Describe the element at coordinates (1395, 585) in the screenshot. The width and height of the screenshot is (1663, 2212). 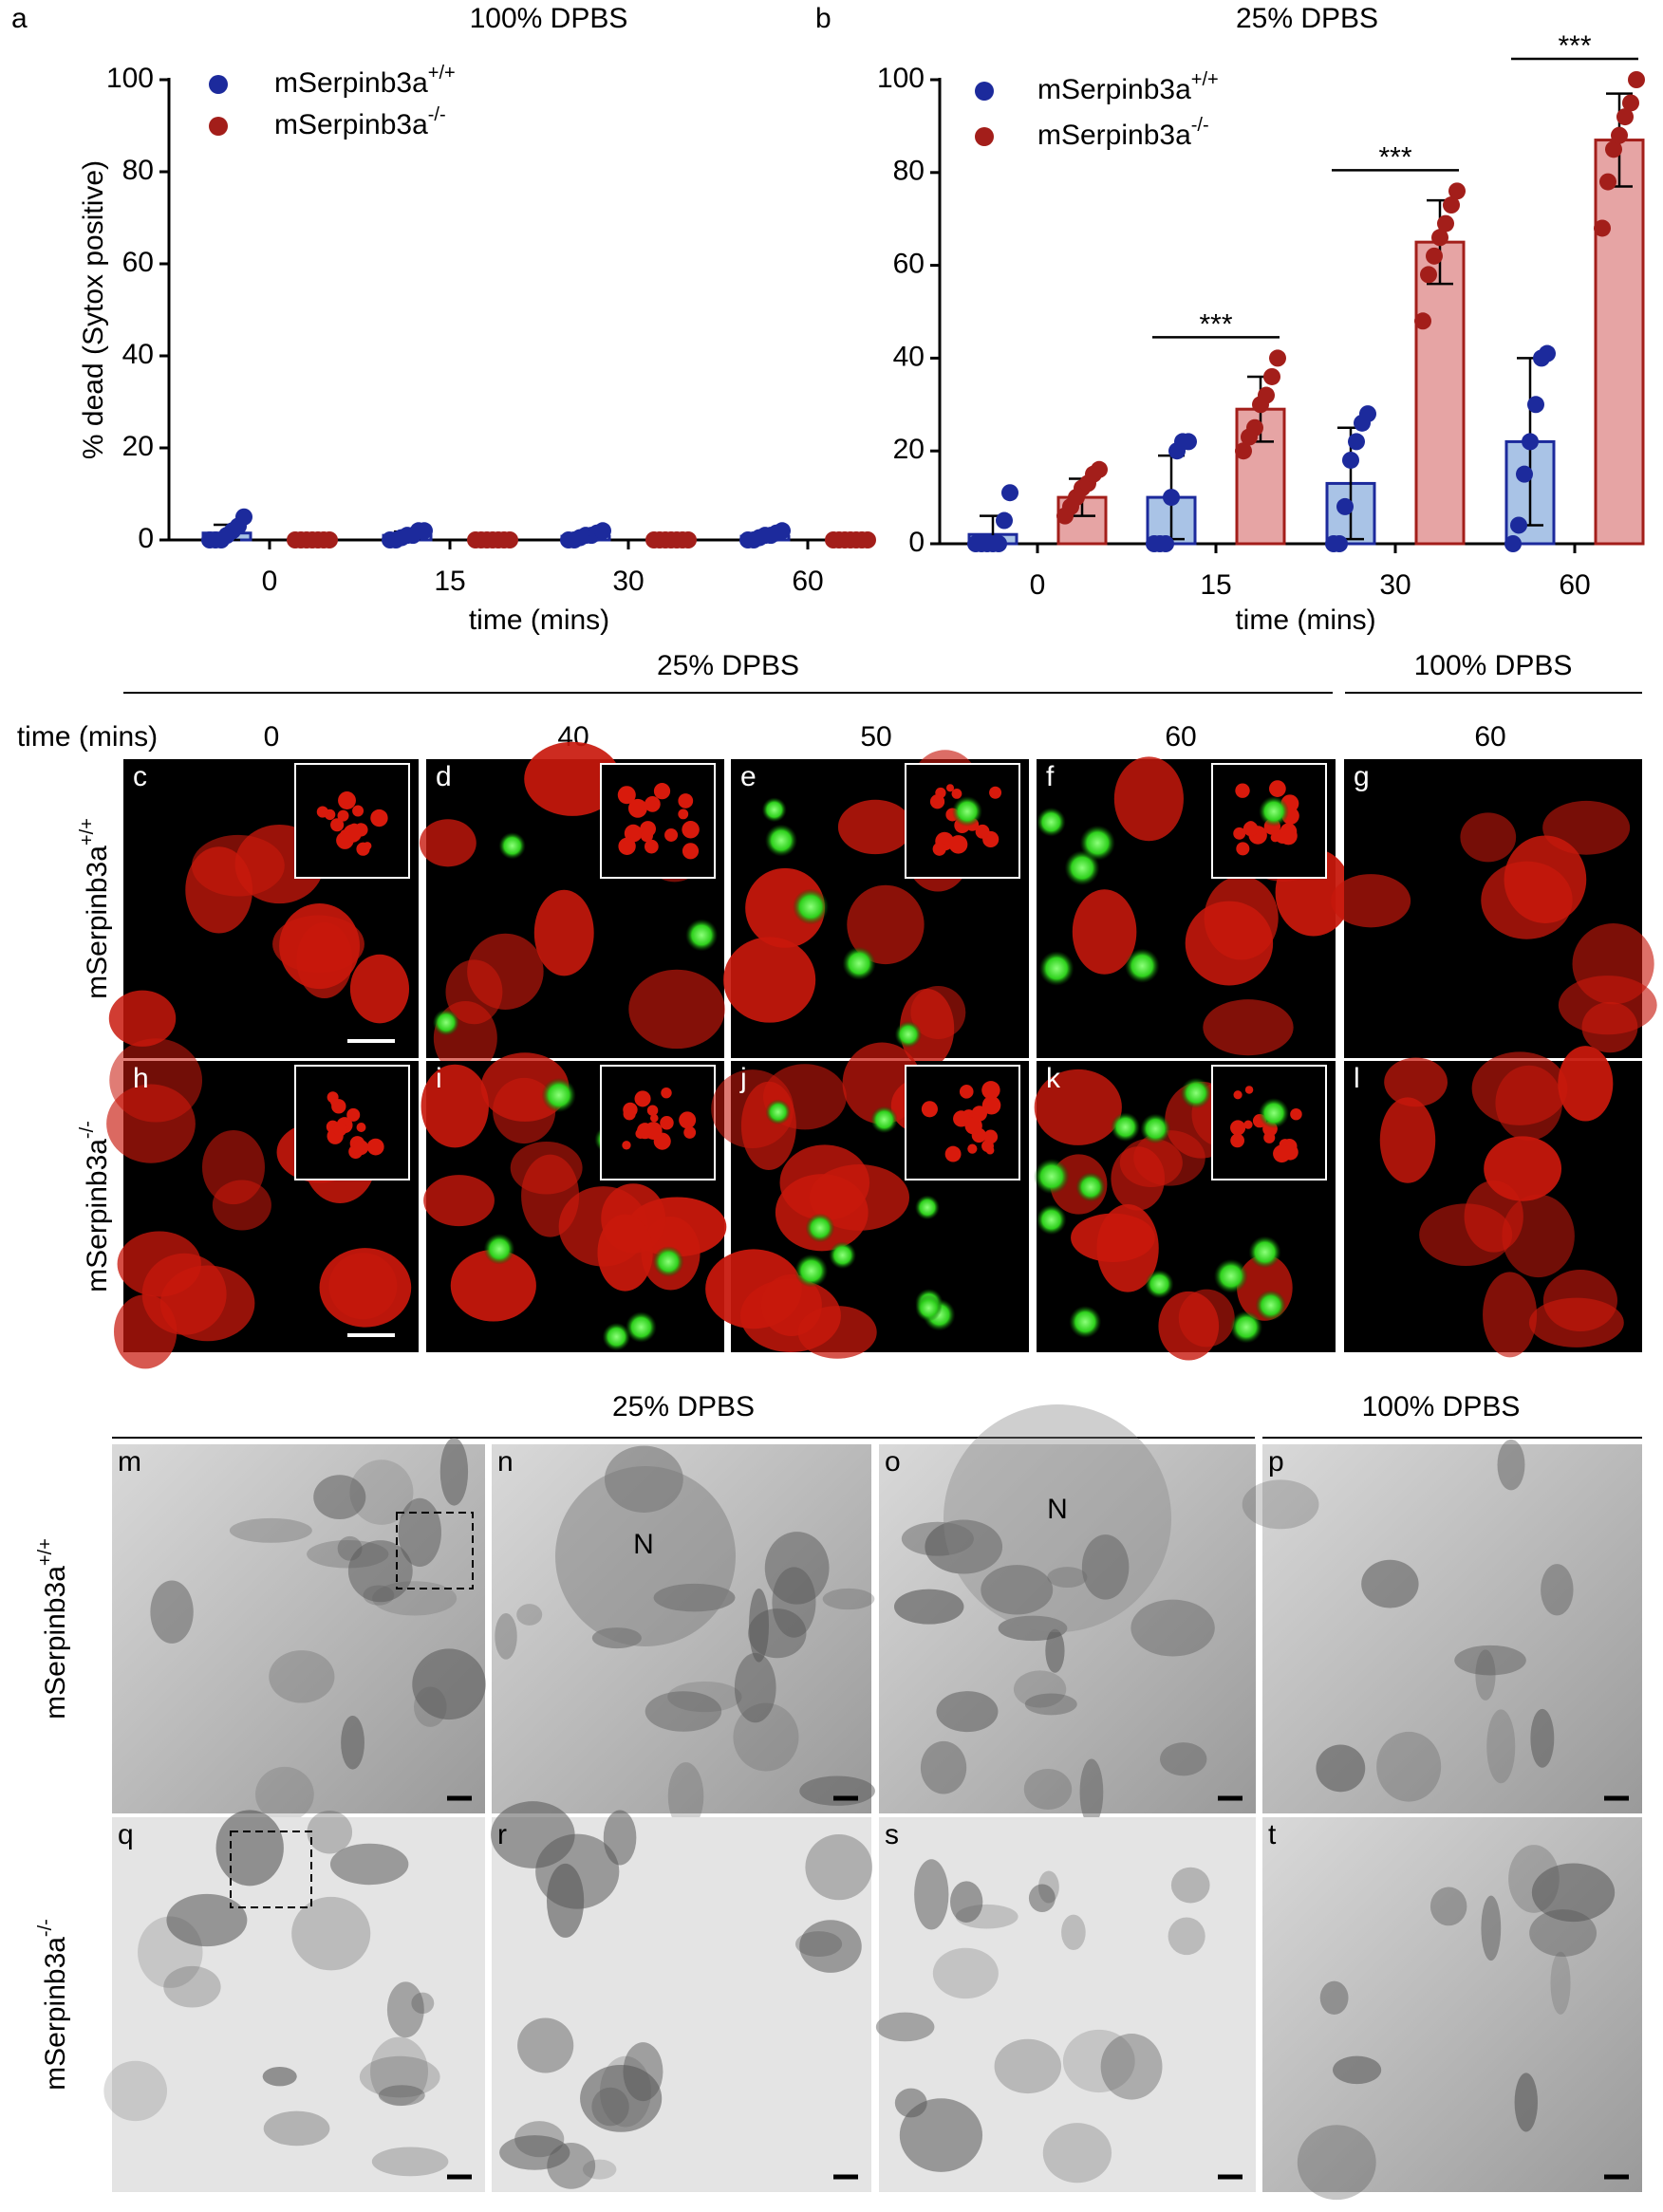
I see `x-tick-label: 30` at that location.